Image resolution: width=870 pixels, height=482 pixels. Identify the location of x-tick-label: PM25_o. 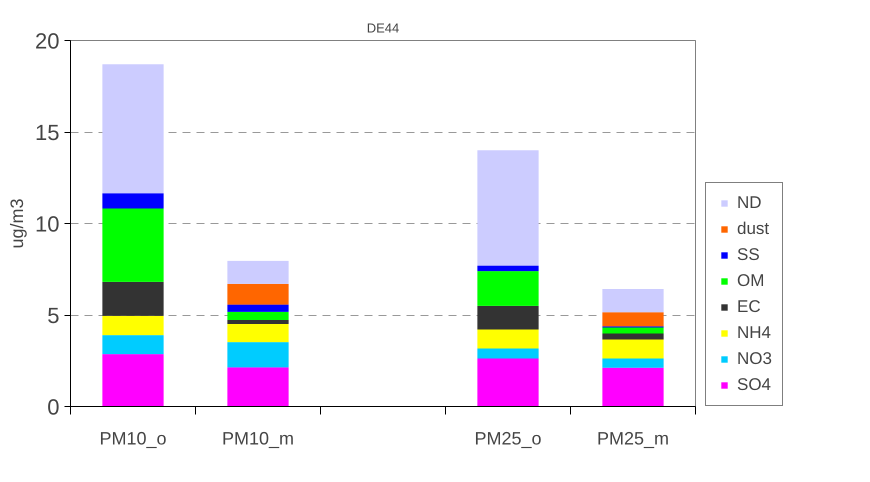
(508, 438).